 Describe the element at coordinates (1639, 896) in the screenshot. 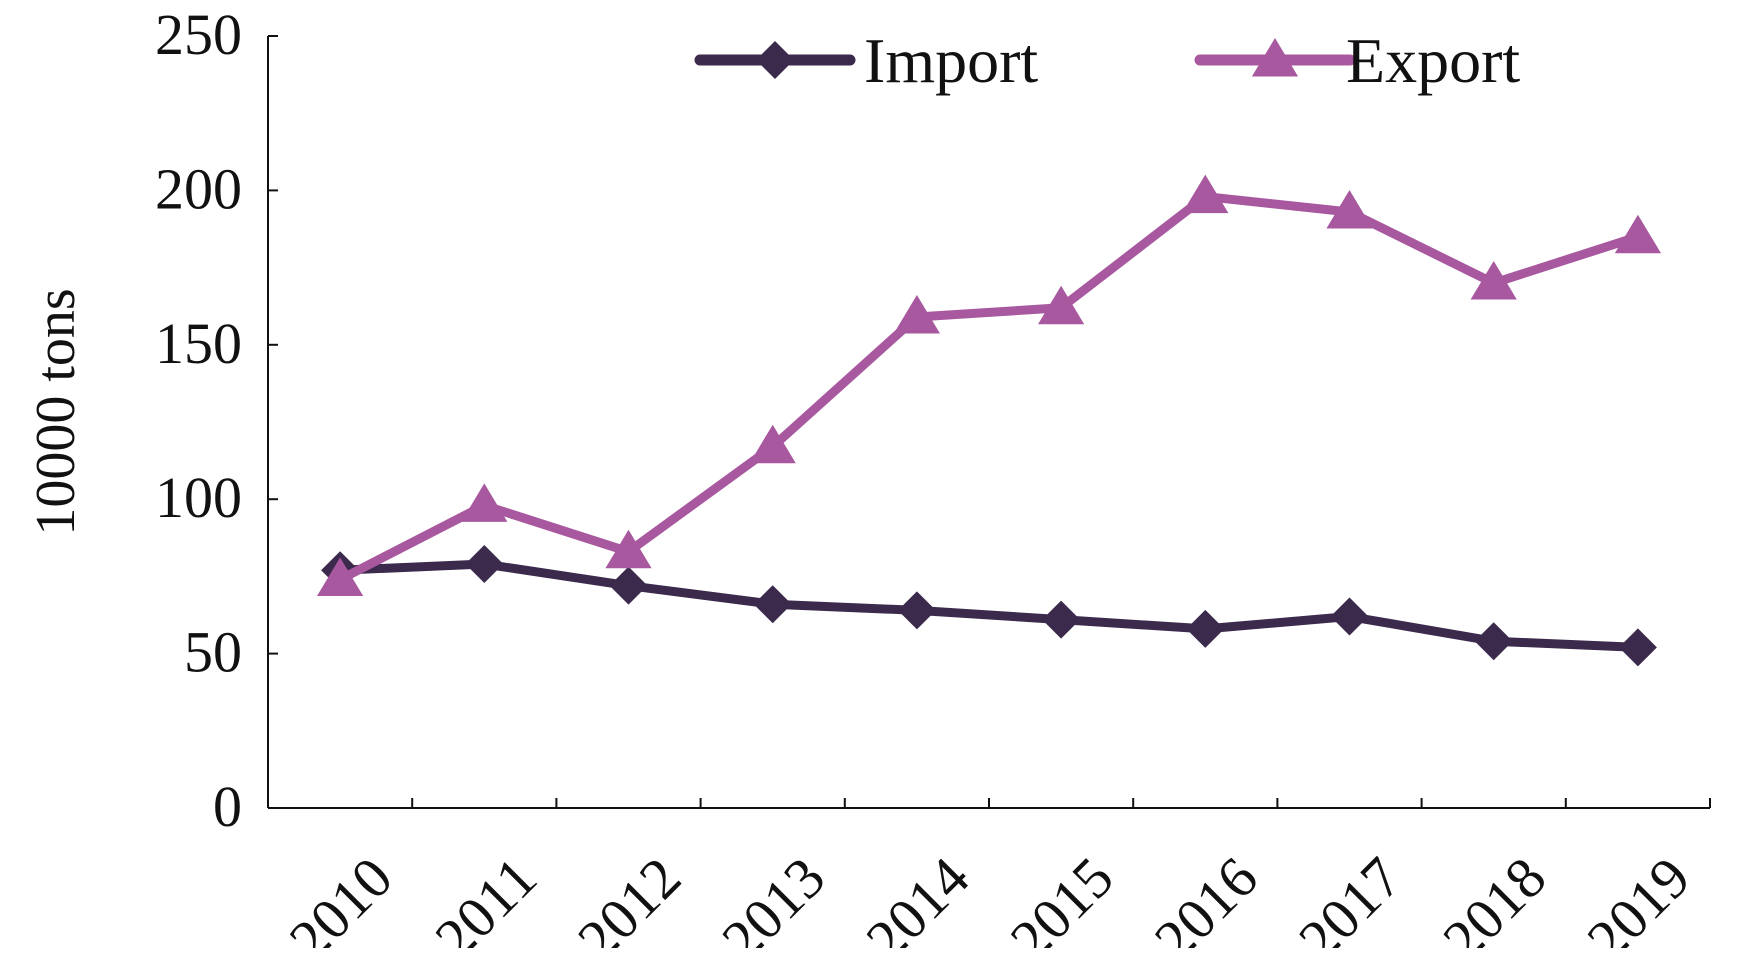

I see `x-tick-label: 2019` at that location.